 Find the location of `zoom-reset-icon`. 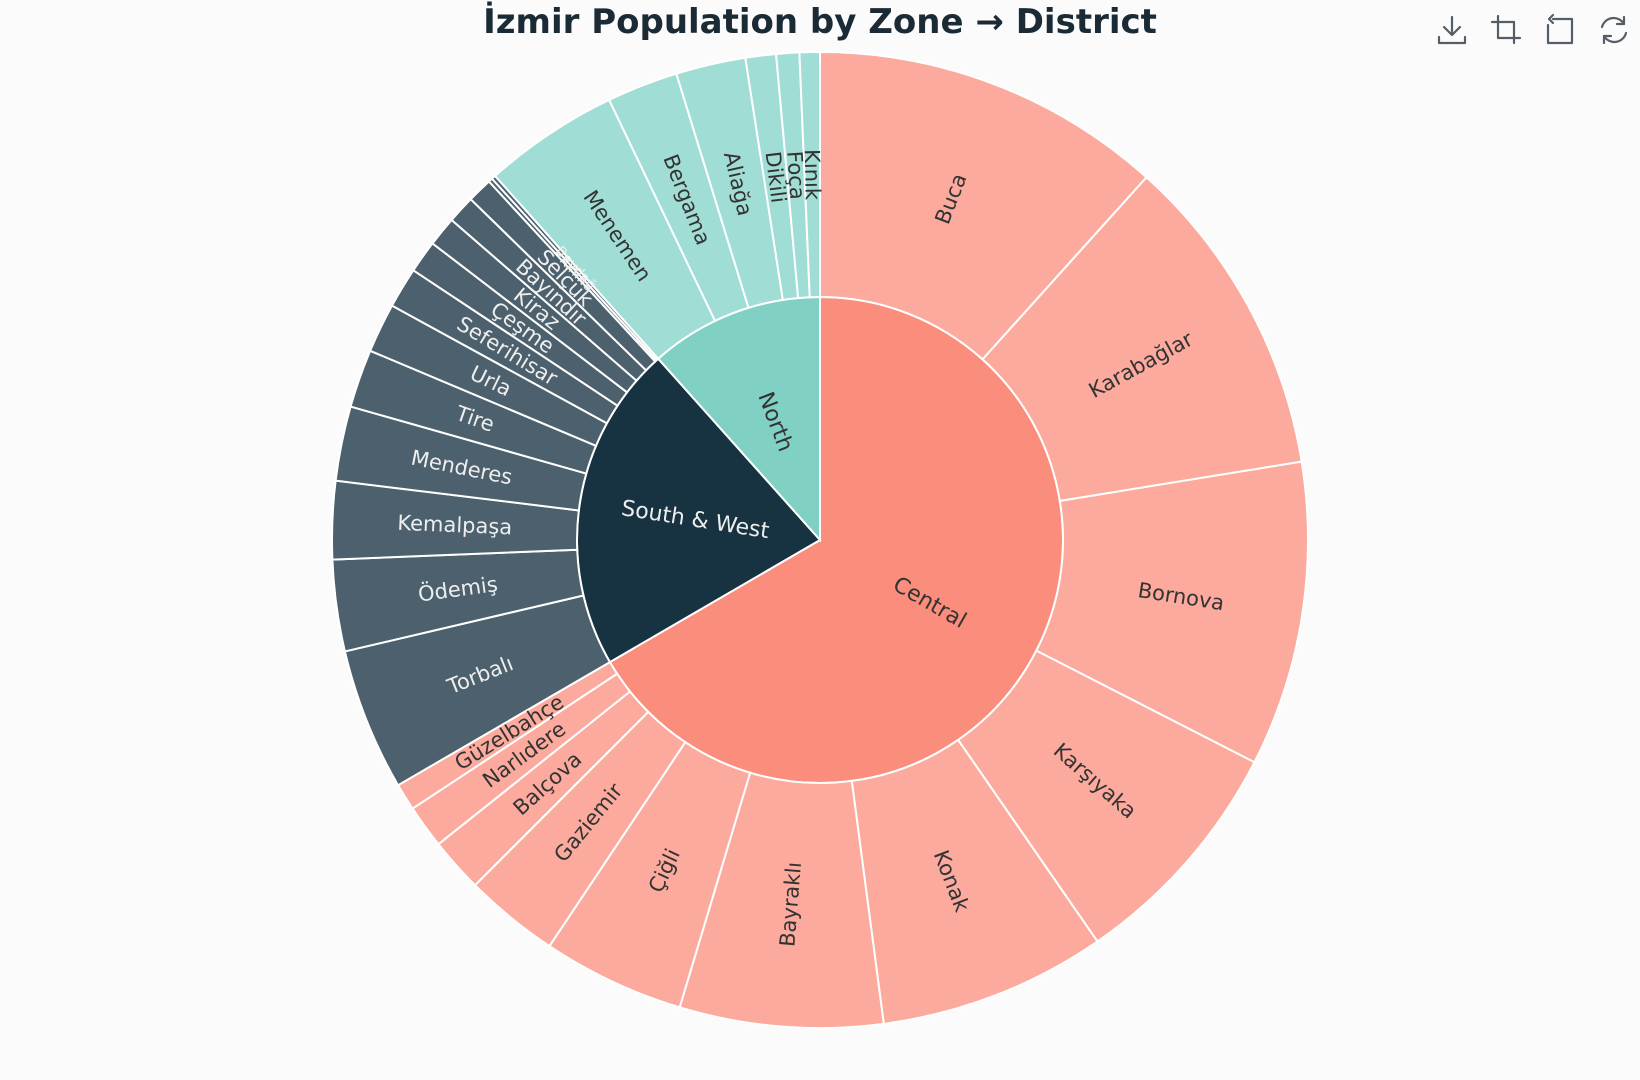

zoom-reset-icon is located at coordinates (1560, 29).